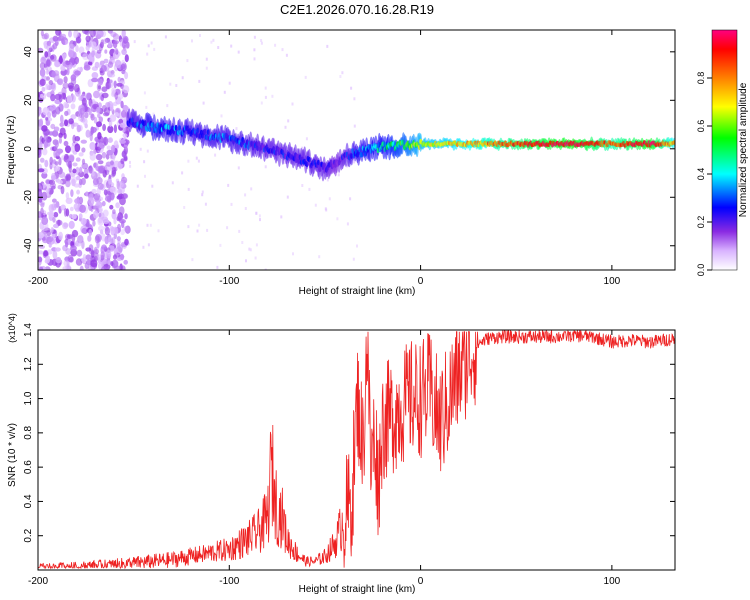  Describe the element at coordinates (28, 52) in the screenshot. I see `spectrogram-ytick-label: 40` at that location.